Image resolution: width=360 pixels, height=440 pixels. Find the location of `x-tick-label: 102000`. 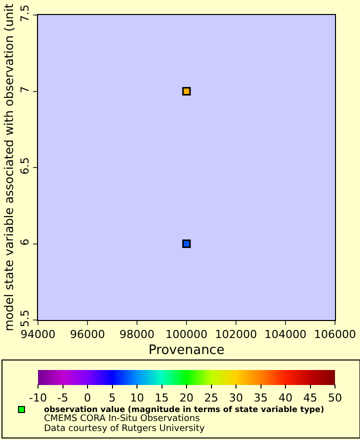

x-tick-label: 102000 is located at coordinates (236, 335).